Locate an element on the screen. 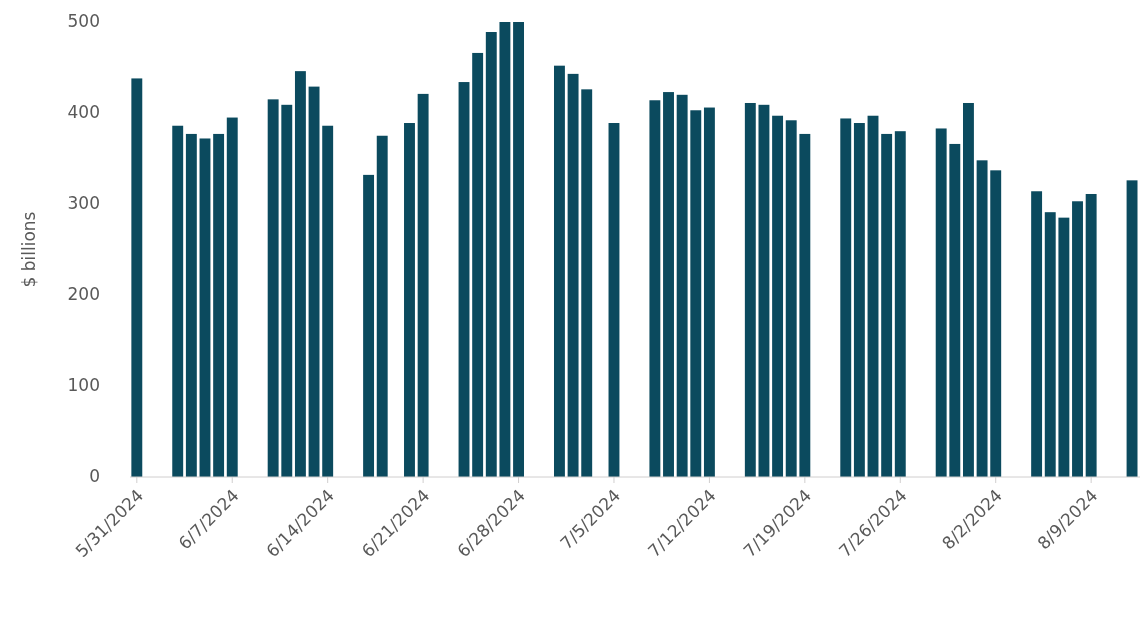 The image size is (1140, 621). y-tick-label: 300 is located at coordinates (83, 203).